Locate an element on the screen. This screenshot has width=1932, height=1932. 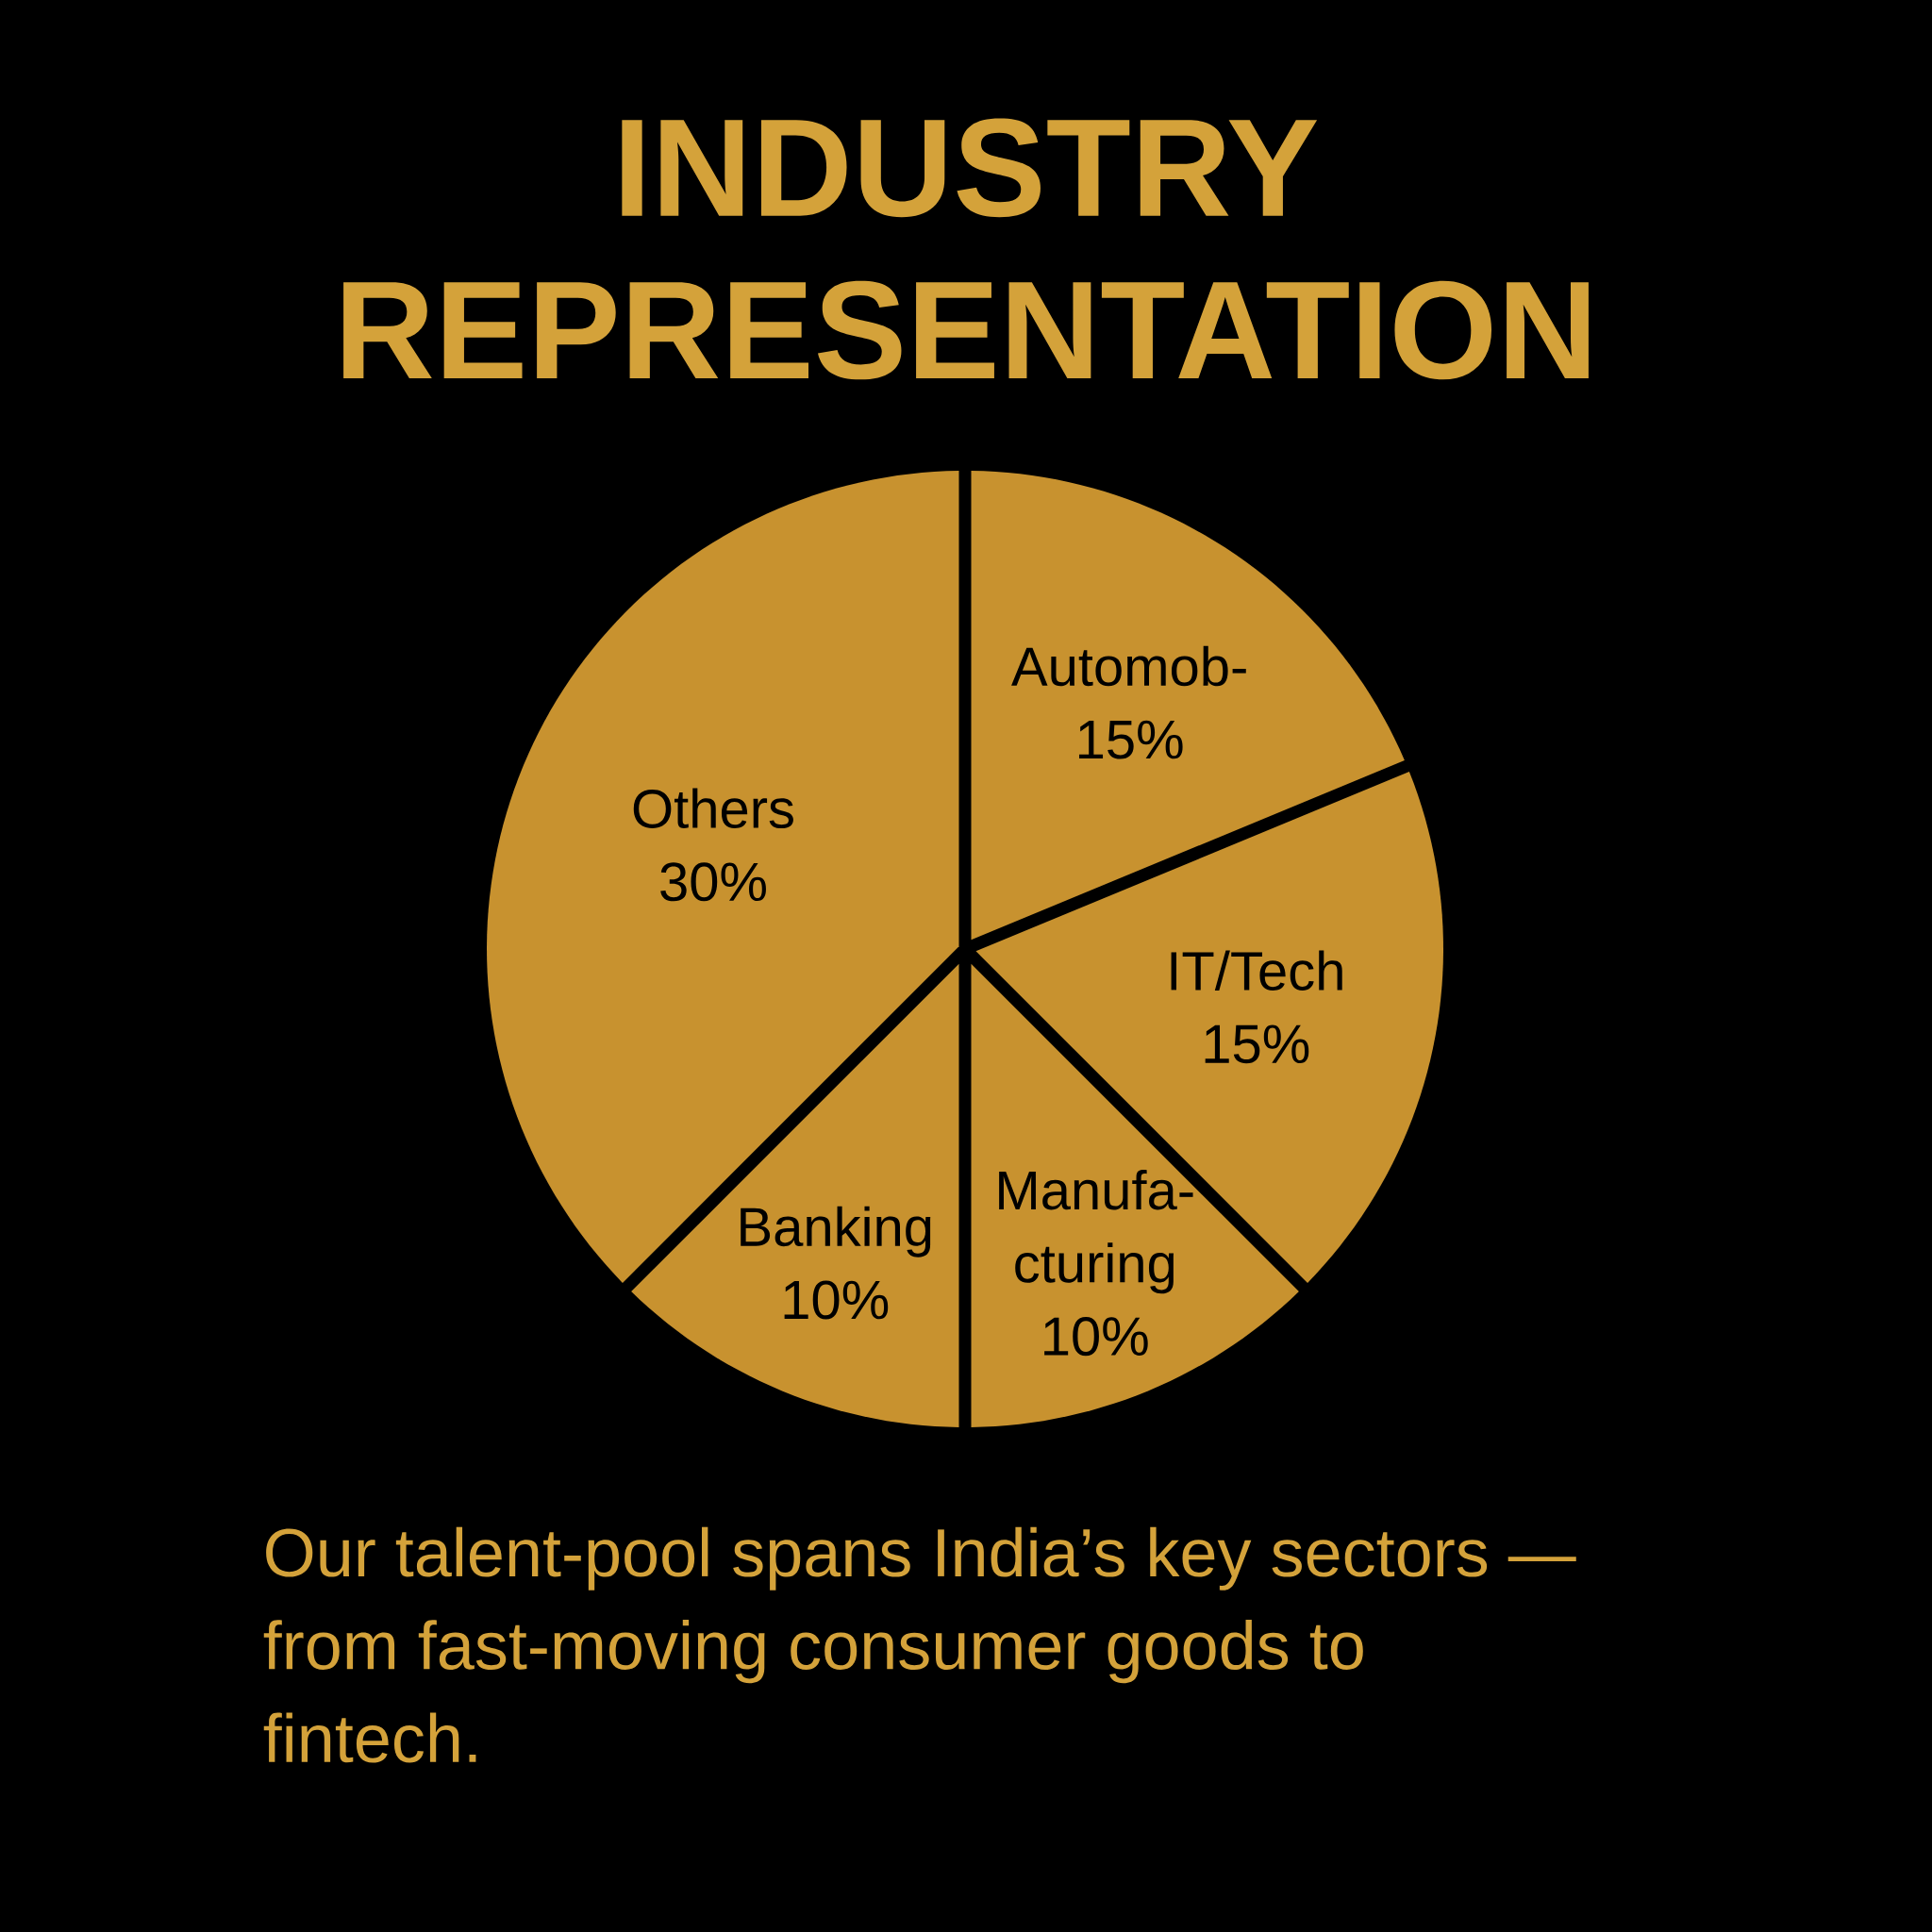
slice-label: Others is located at coordinates (713, 808).